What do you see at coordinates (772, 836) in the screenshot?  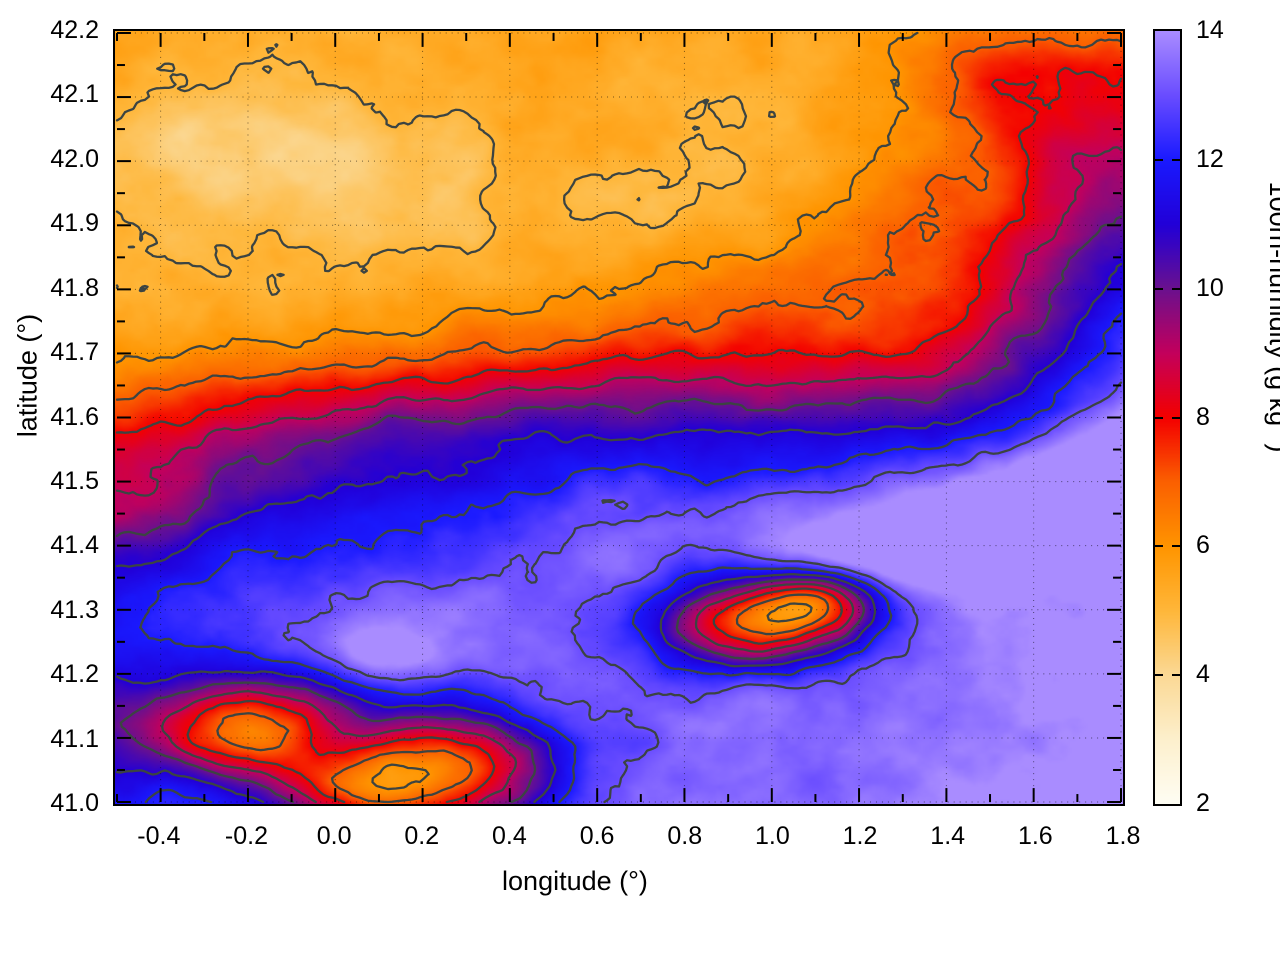 I see `x-axis-tick-label: 1.0` at bounding box center [772, 836].